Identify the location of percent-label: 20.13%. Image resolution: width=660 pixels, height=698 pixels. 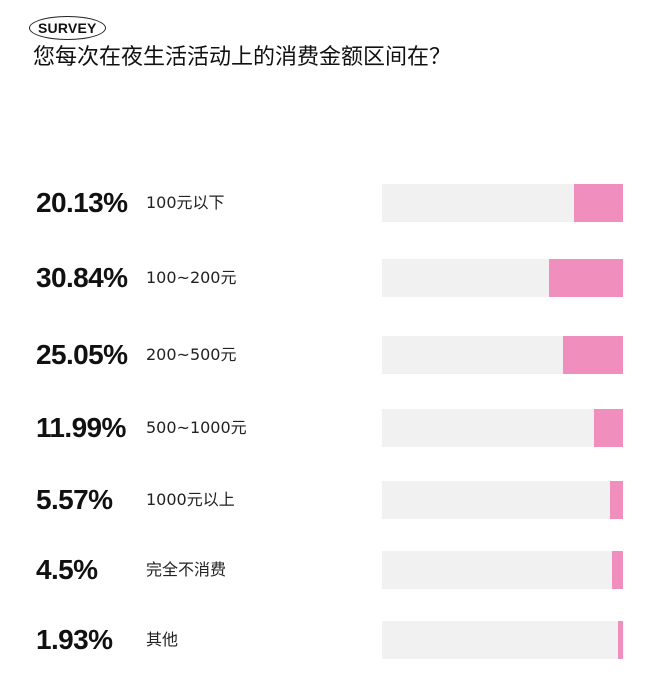
(82, 202).